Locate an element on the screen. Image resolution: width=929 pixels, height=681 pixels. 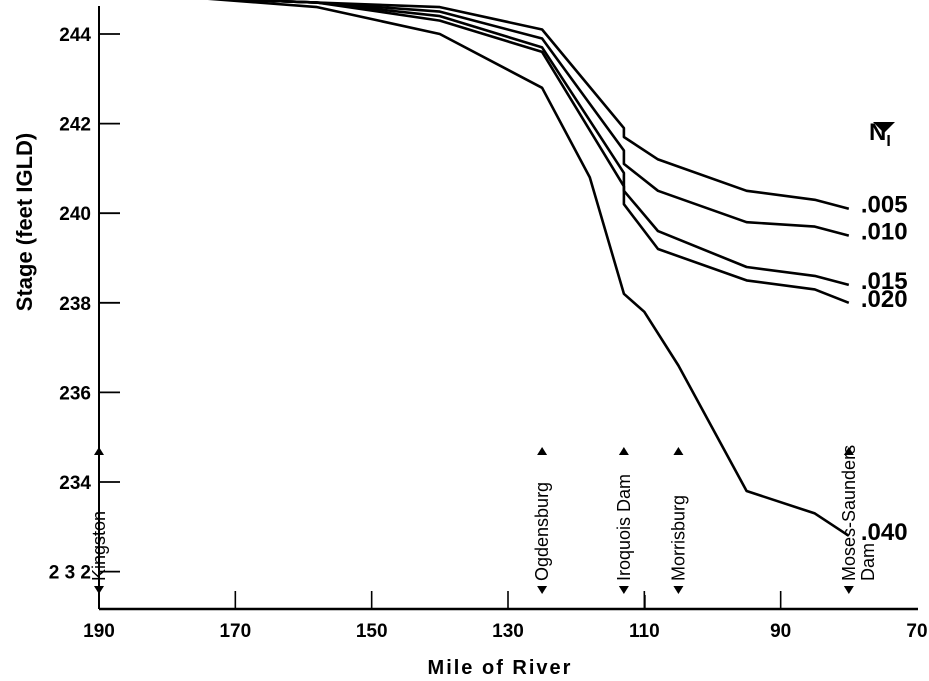
x-tick-label: 190 is located at coordinates (99, 631).